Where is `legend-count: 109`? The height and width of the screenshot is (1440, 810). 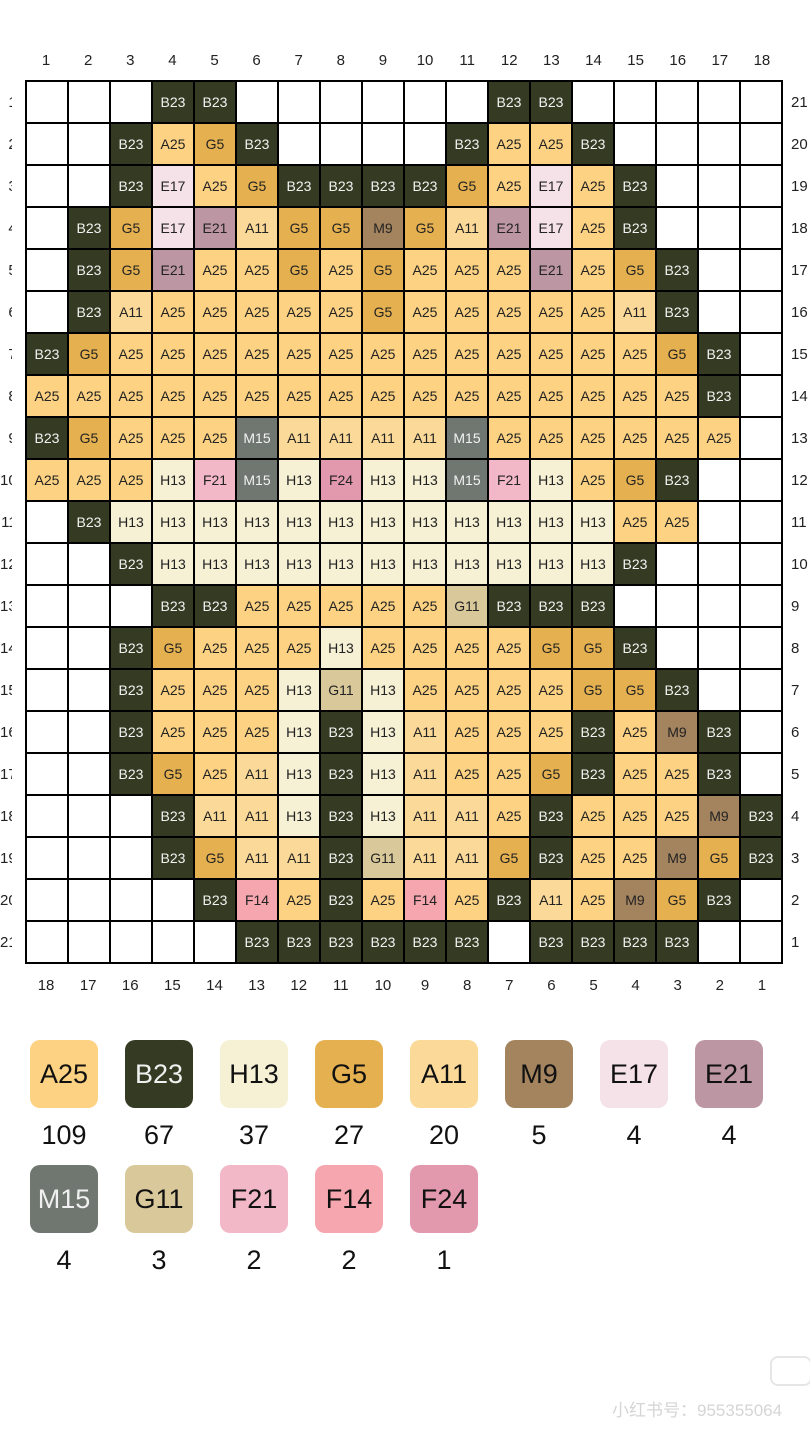
legend-count: 109 is located at coordinates (64, 1135).